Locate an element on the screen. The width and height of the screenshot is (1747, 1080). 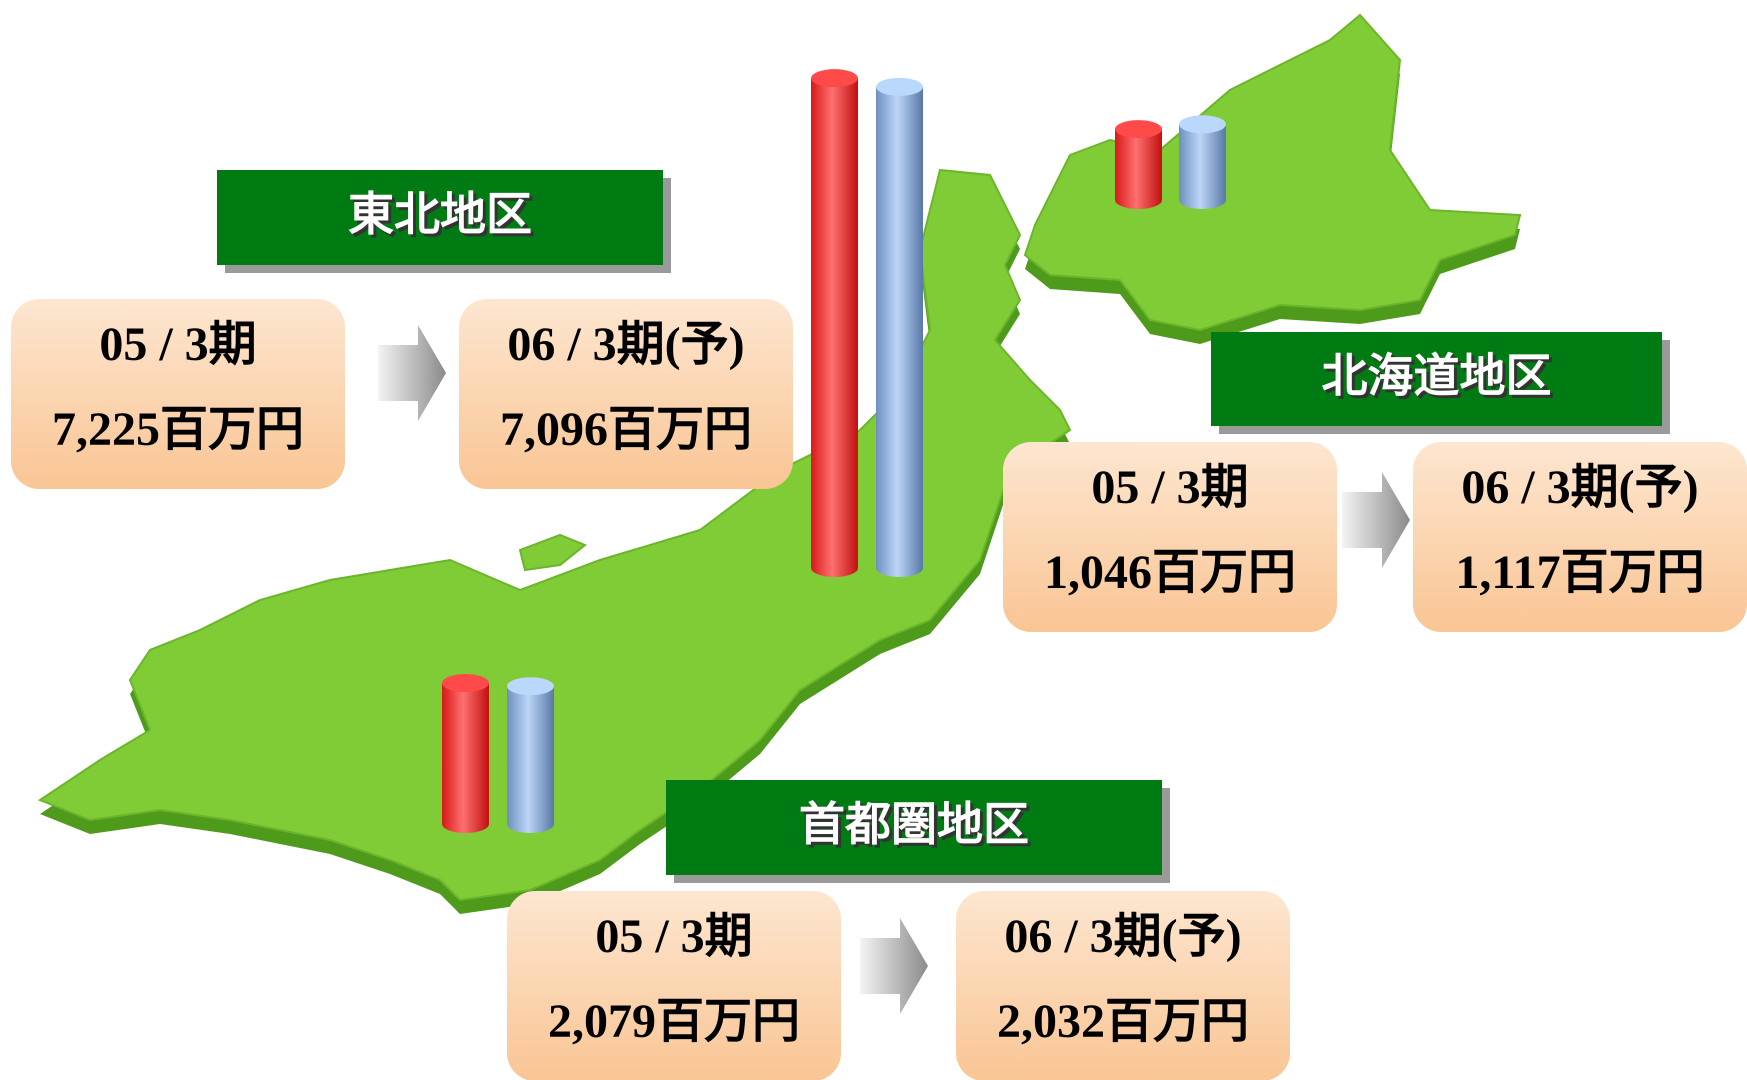
value-label: 1,117百万円 is located at coordinates (1579, 572).